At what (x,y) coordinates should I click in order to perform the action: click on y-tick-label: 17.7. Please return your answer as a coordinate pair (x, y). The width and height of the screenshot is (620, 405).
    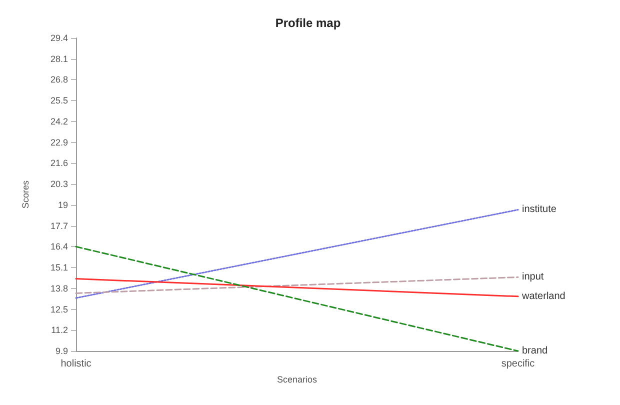
    Looking at the image, I should click on (59, 225).